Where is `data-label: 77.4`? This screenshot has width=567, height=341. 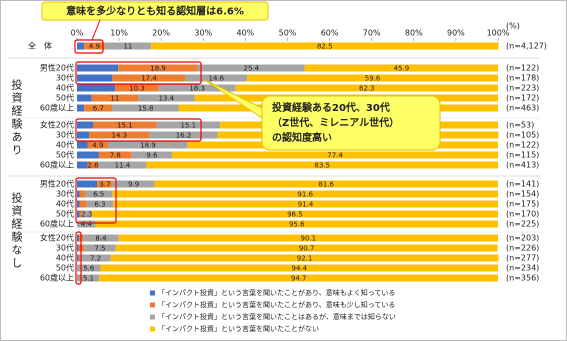 data-label: 77.4 is located at coordinates (335, 156).